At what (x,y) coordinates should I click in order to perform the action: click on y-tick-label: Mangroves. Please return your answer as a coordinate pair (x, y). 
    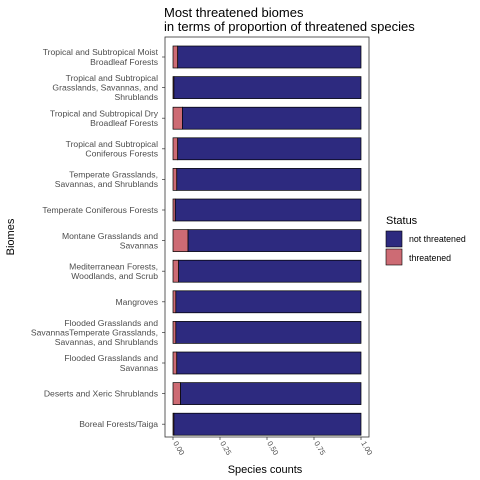
    Looking at the image, I should click on (136, 302).